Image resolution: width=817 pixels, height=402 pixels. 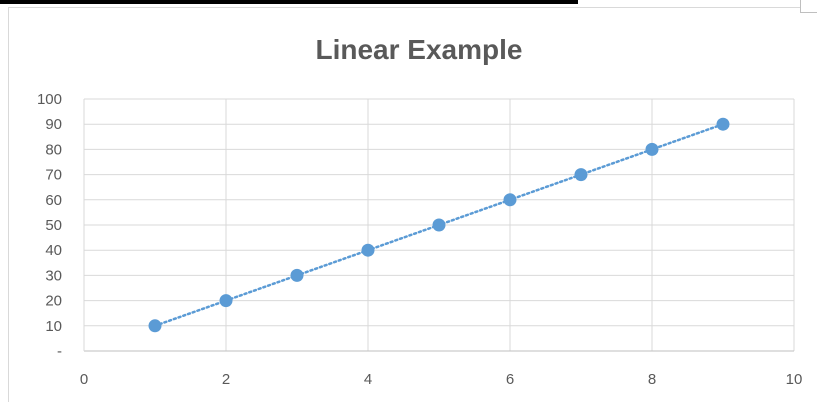 I want to click on x-tick-label: 2, so click(x=226, y=379).